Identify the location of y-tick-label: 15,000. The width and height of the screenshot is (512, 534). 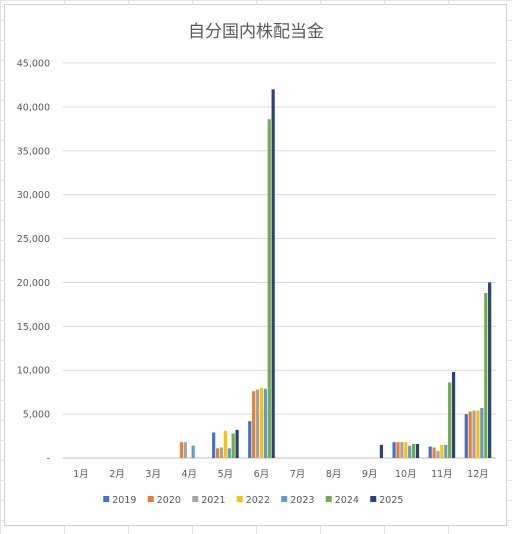
(33, 327).